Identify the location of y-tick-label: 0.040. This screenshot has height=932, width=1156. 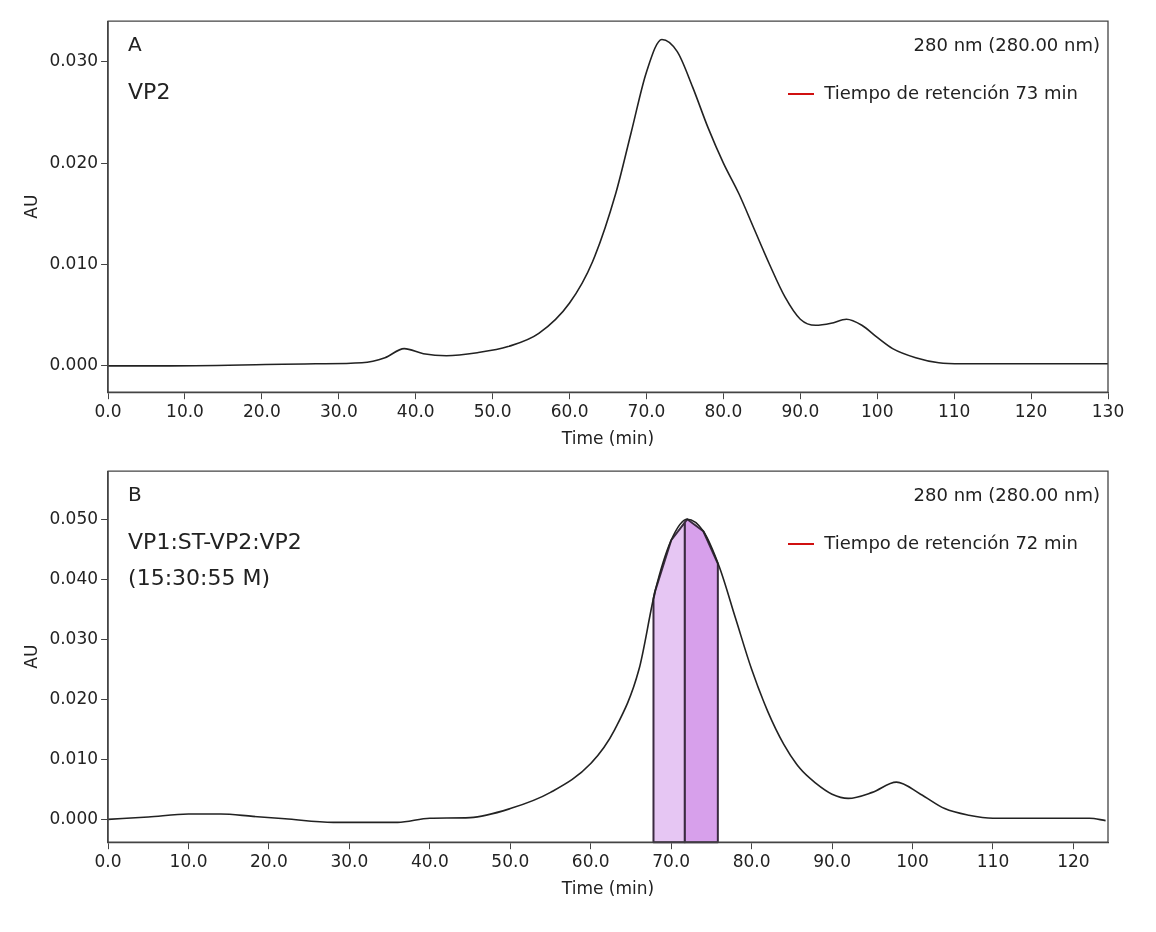
(74, 577).